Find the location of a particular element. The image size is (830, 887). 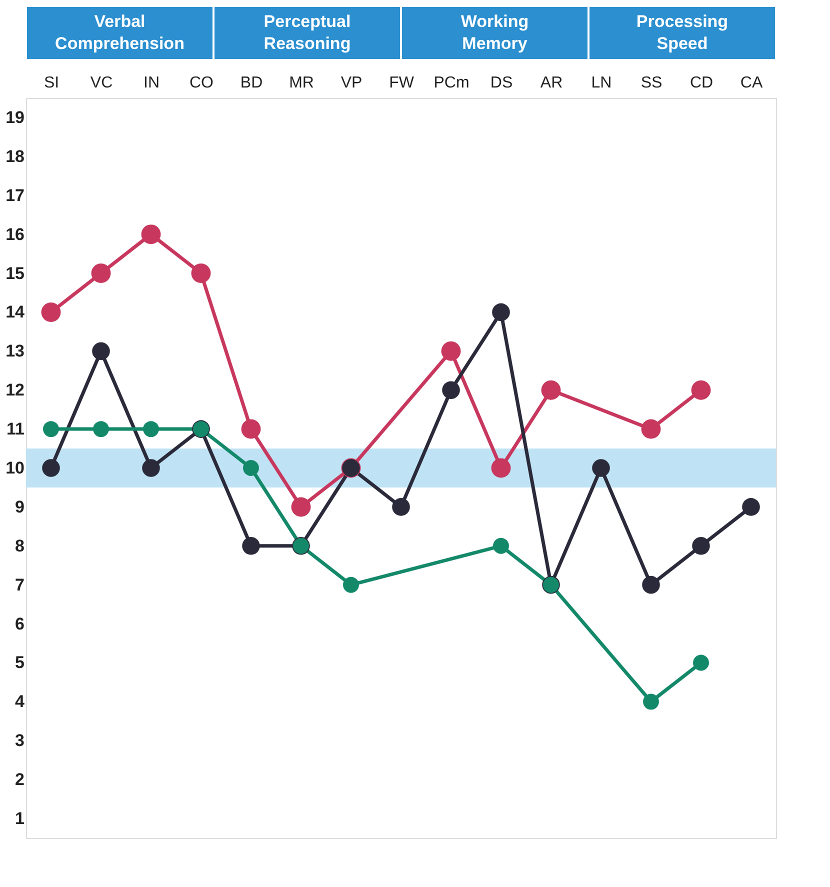

text: Working Memory is located at coordinates (494, 32).